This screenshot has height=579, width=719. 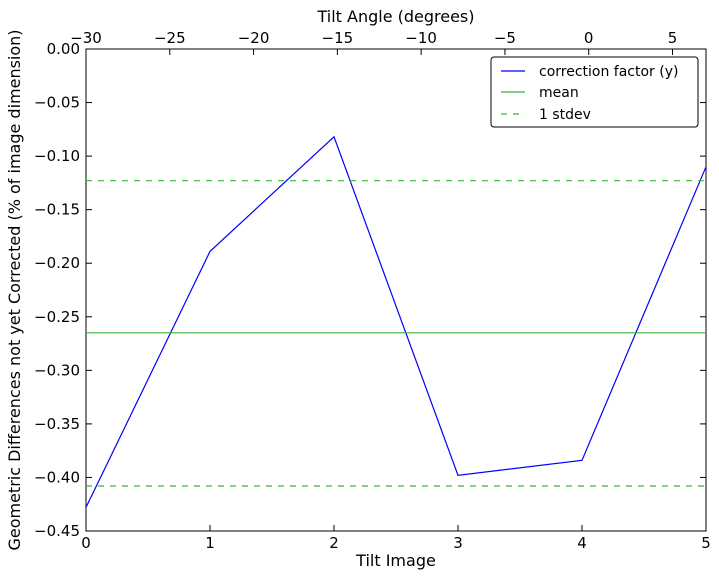 I want to click on top-tick-label: 0, so click(x=589, y=38).